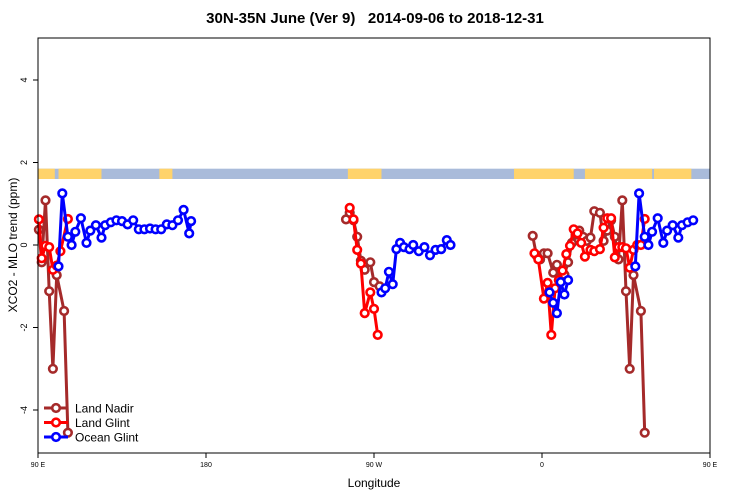 The width and height of the screenshot is (750, 500). Describe the element at coordinates (542, 465) in the screenshot. I see `x-tick-label: 0` at that location.